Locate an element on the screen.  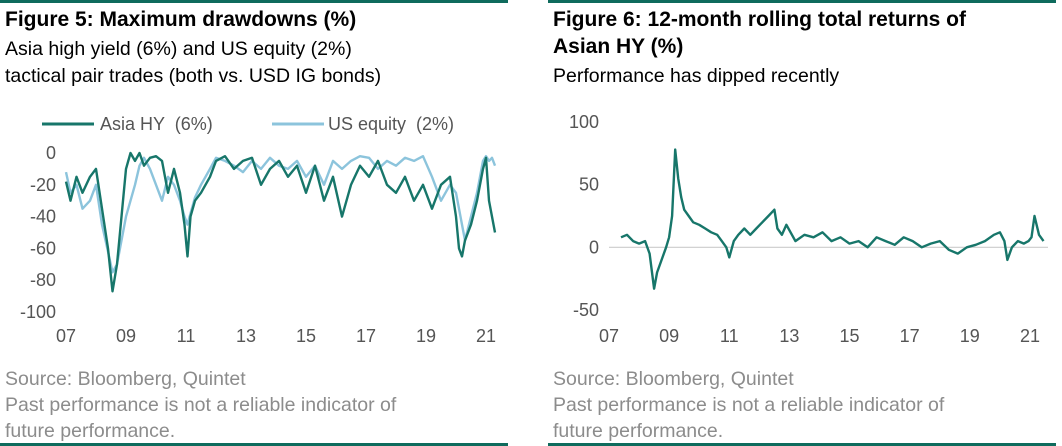
y-tick-label: 100 is located at coordinates (584, 122).